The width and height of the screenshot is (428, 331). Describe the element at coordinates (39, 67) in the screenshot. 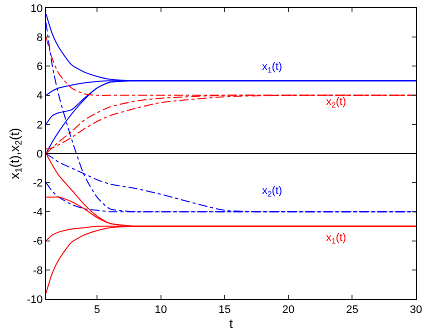

I see `y-tick-label: 6` at that location.